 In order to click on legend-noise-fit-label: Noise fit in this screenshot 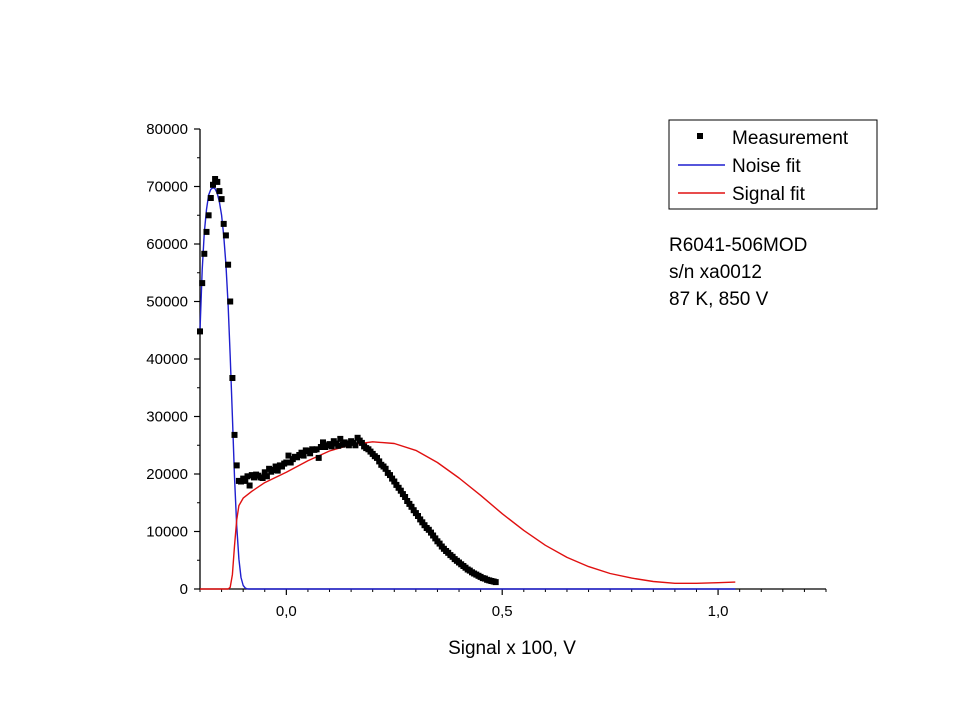, I will do `click(766, 166)`.